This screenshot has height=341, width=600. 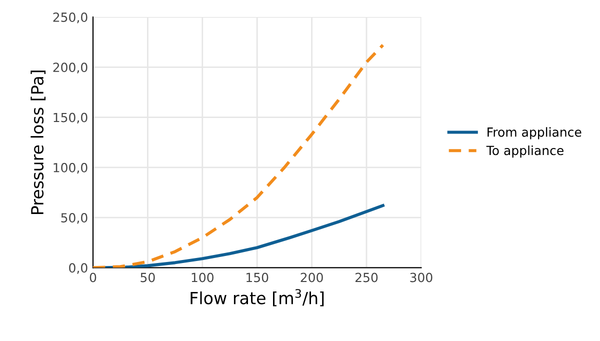 What do you see at coordinates (70, 18) in the screenshot?
I see `y-tick-label: 250,0` at bounding box center [70, 18].